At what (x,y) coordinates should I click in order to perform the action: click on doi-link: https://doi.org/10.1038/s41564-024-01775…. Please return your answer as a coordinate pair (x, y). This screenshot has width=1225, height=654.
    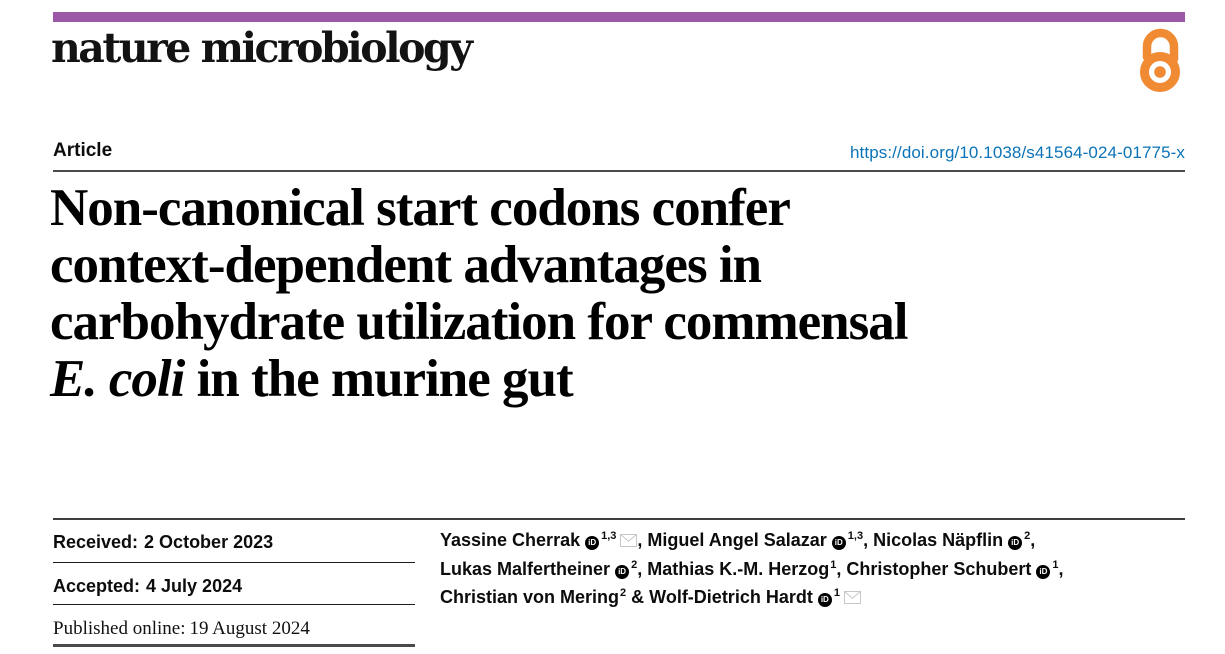
    Looking at the image, I should click on (1017, 152).